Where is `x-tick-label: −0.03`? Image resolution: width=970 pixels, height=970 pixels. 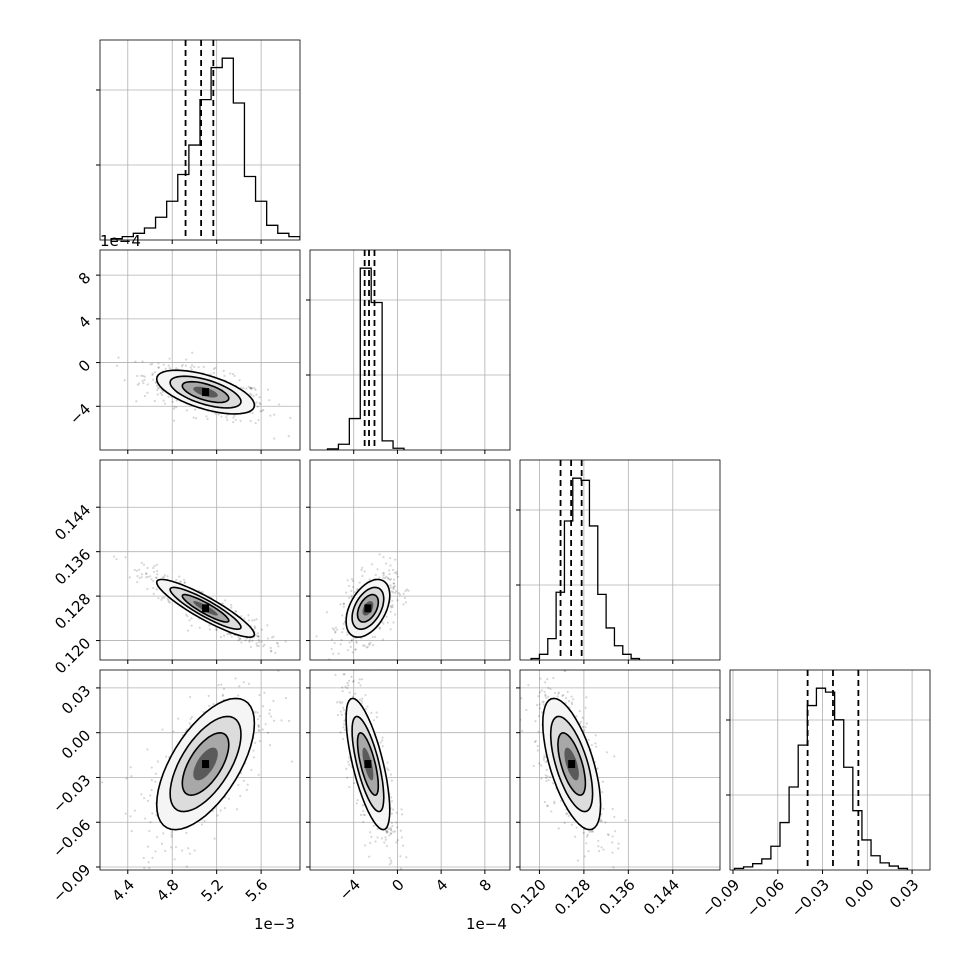
x-tick-label: −0.03 is located at coordinates (810, 898).